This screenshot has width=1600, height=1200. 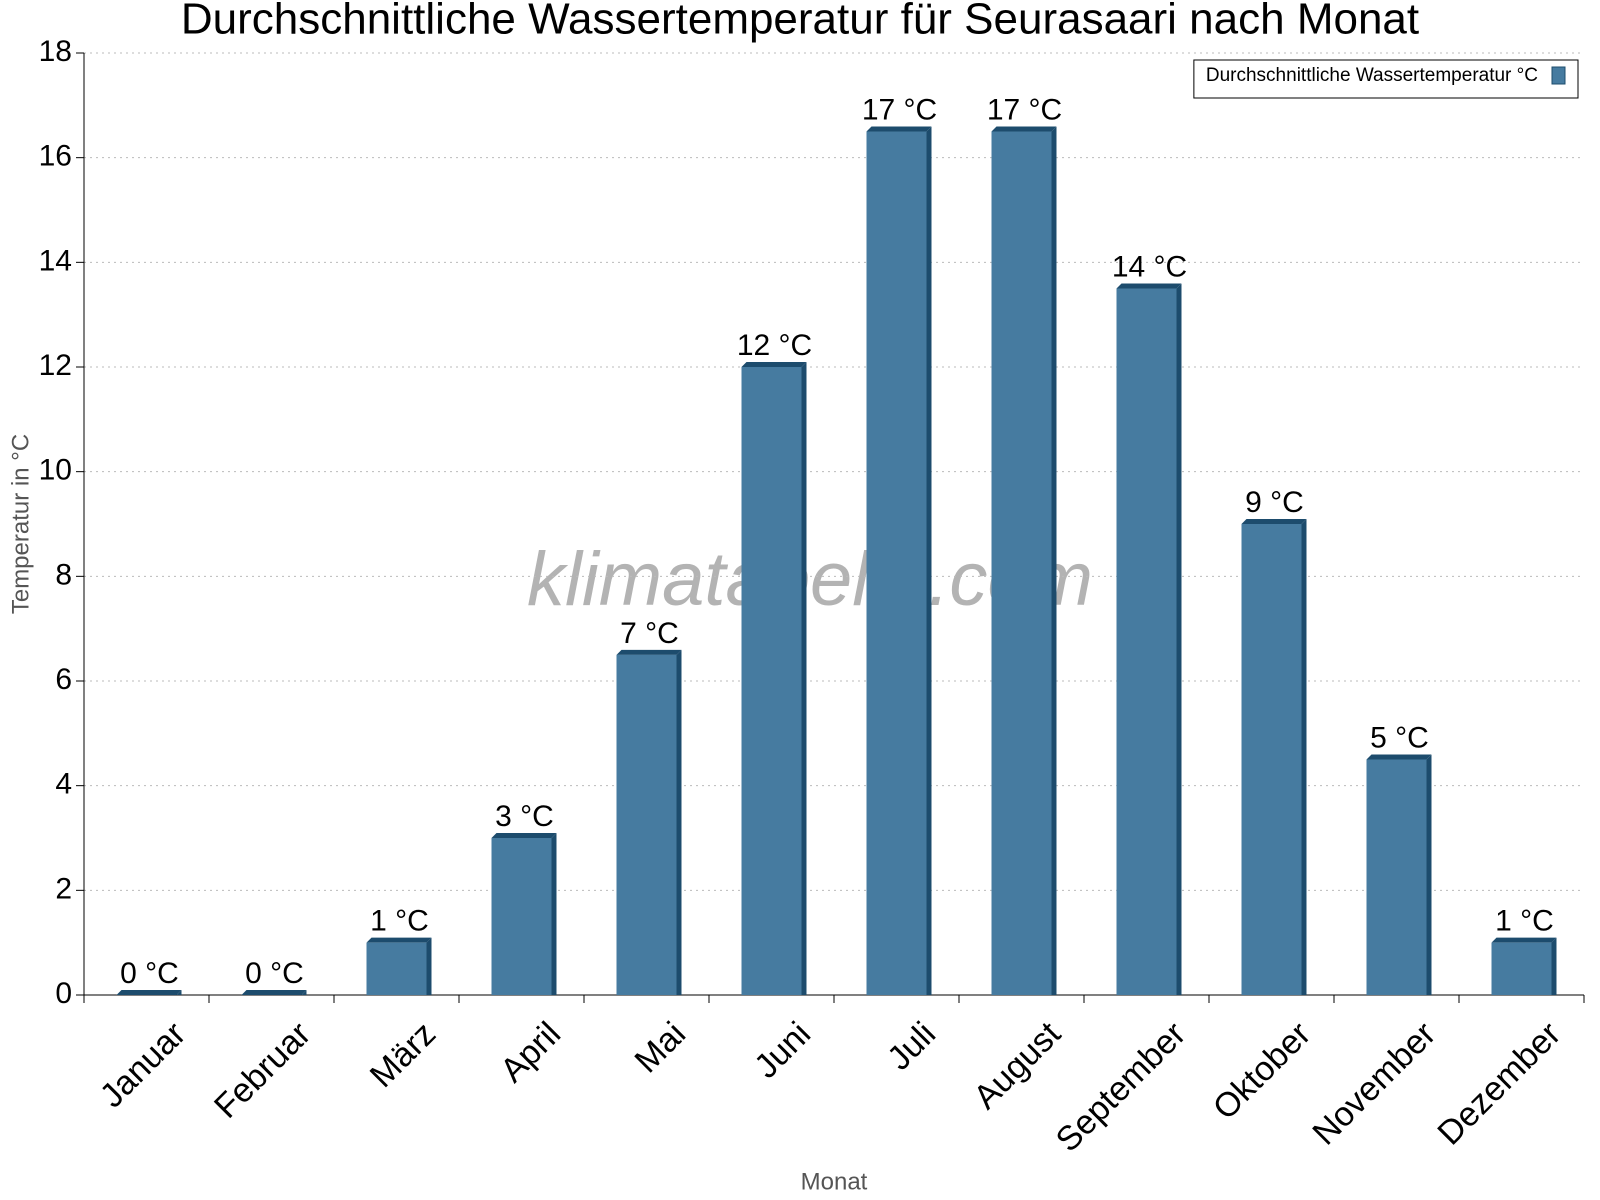 What do you see at coordinates (55, 470) in the screenshot?
I see `y-tick-label: 10` at bounding box center [55, 470].